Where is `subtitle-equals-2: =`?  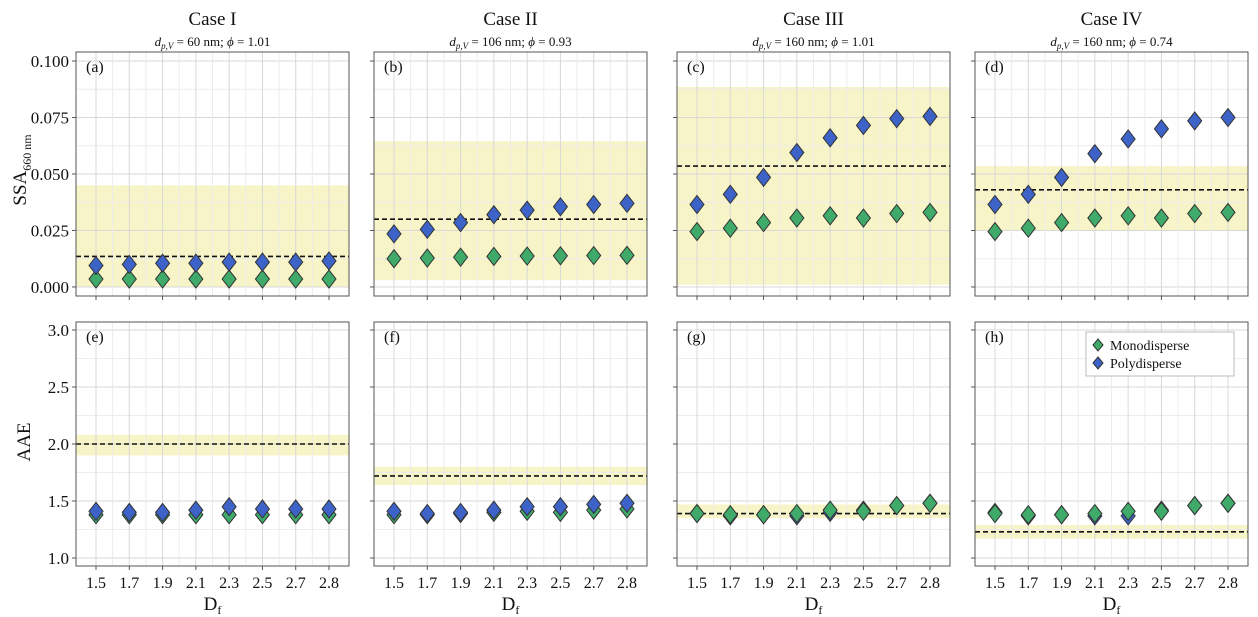
subtitle-equals-2: = is located at coordinates (542, 41).